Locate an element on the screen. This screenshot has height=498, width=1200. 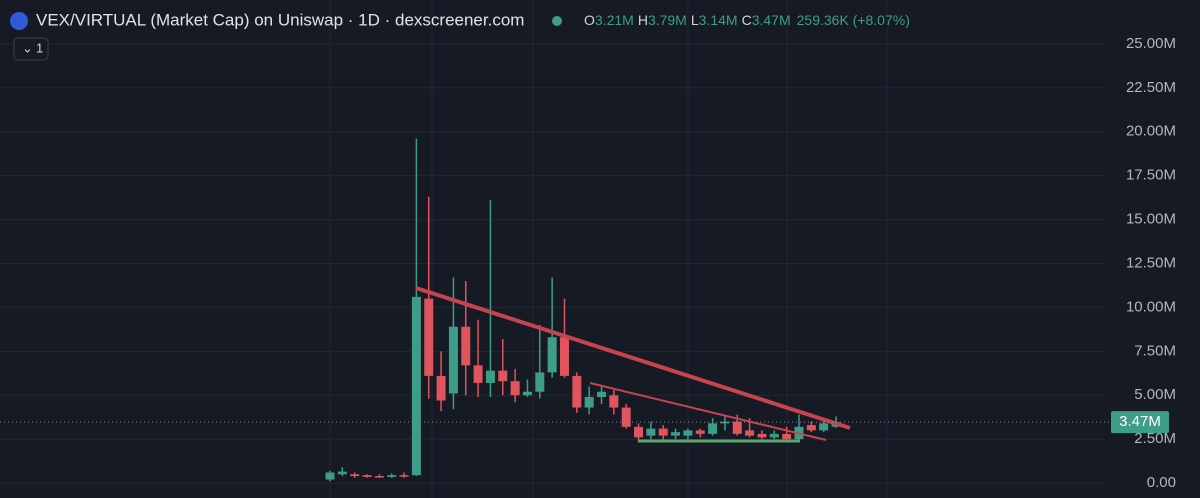
trendlines is located at coordinates (633, 364).